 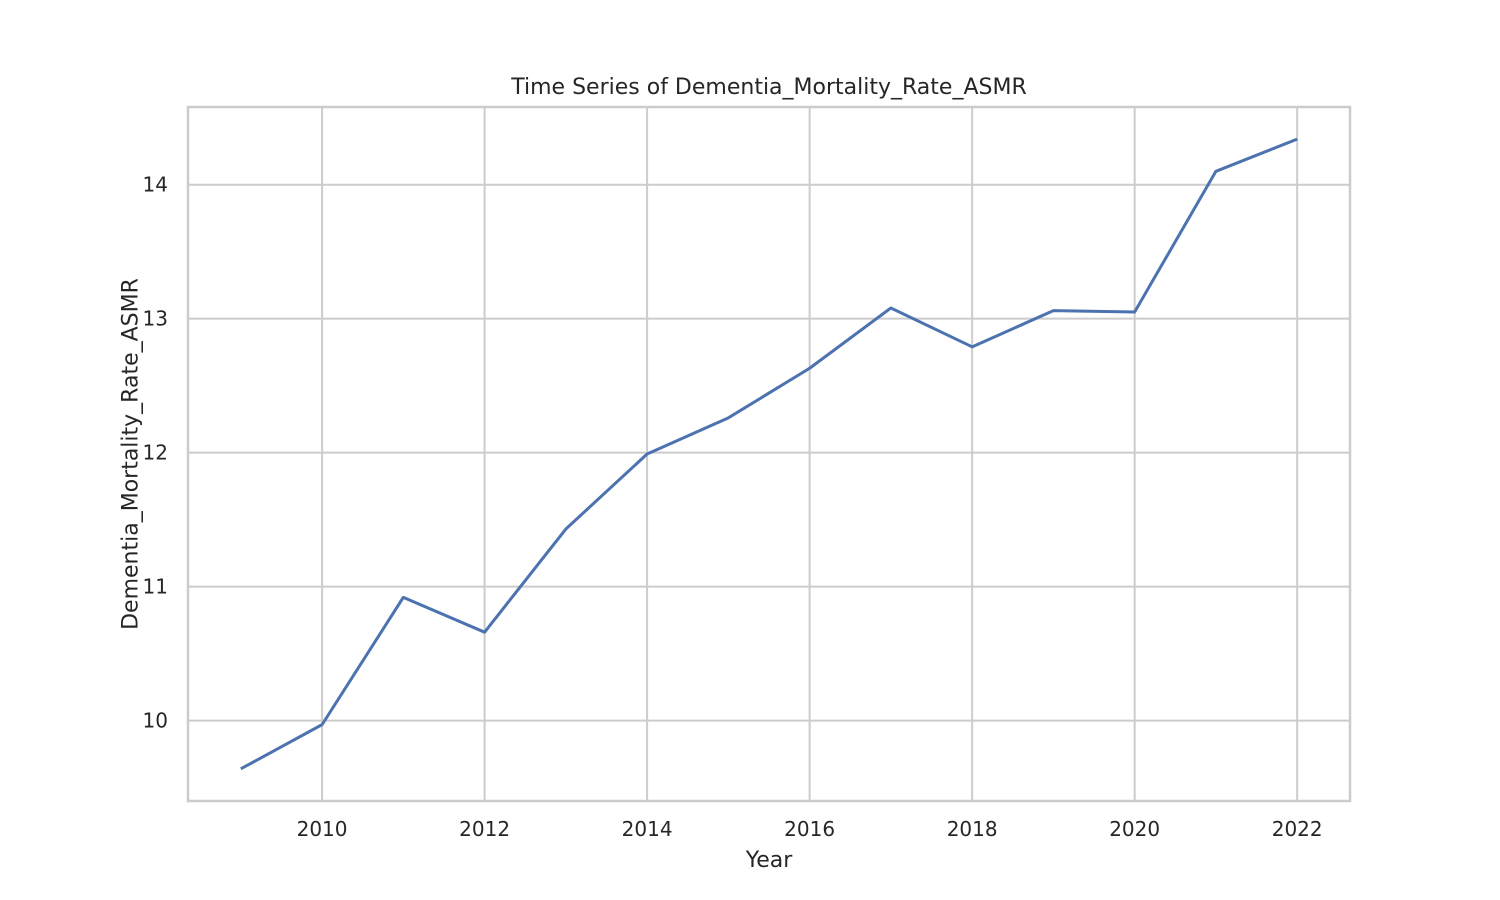 What do you see at coordinates (155, 319) in the screenshot?
I see `y-tick-label: 13` at bounding box center [155, 319].